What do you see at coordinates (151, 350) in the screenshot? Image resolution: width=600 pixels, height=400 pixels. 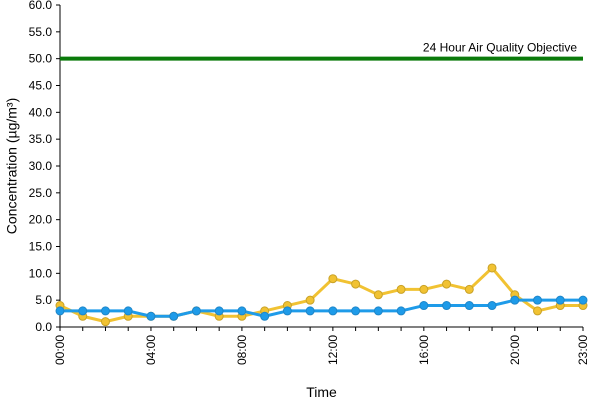 I see `x-tick-label: 04:00` at bounding box center [151, 350].